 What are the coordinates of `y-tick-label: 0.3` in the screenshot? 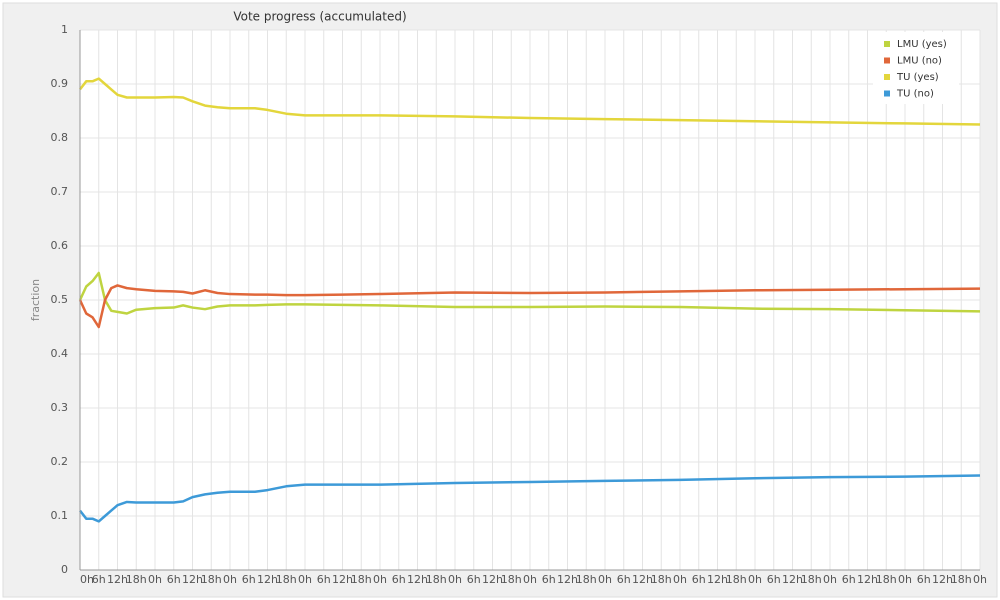 It's located at (60, 407).